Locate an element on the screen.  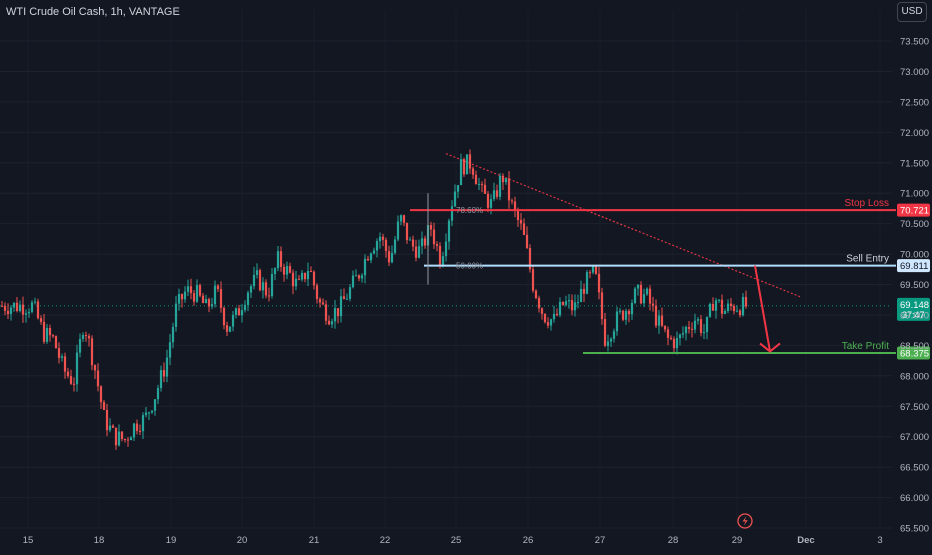
level-price: 68.375 is located at coordinates (914, 353).